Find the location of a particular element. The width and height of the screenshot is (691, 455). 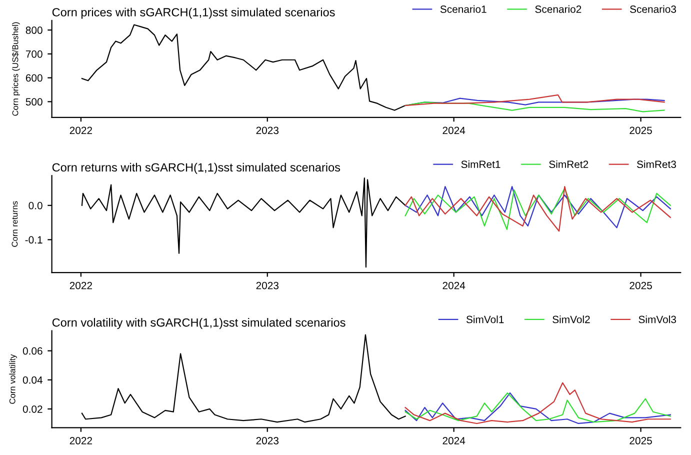

y-tick-label: 0.02 is located at coordinates (32, 409).